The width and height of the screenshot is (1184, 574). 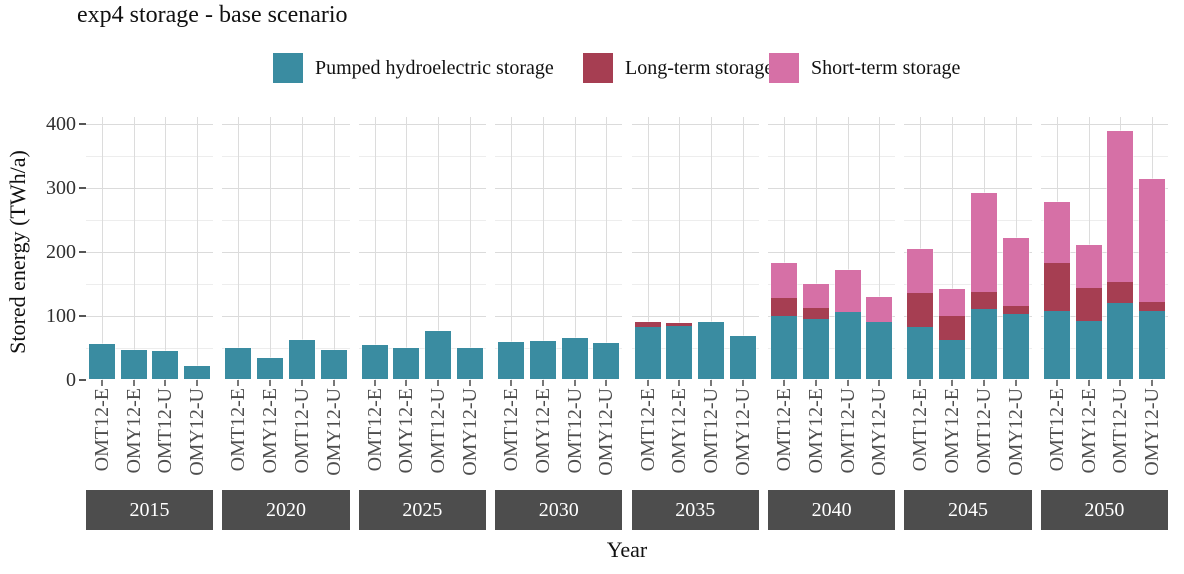 I want to click on legend-item-pumped: Pumped hydroelectric storage, so click(x=413, y=68).